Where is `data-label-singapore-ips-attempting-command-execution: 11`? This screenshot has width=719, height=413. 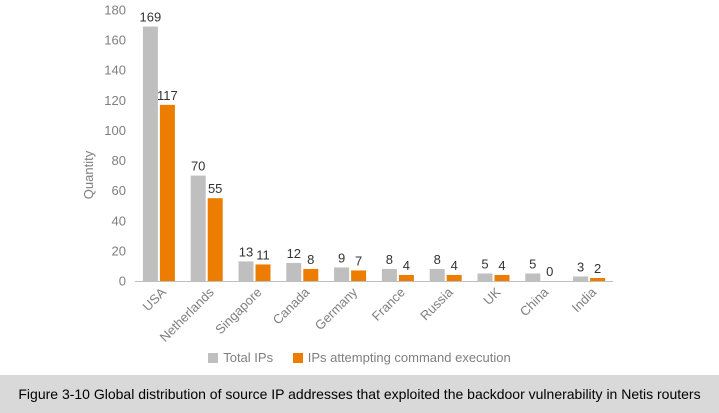
data-label-singapore-ips-attempting-command-execution: 11 is located at coordinates (263, 254).